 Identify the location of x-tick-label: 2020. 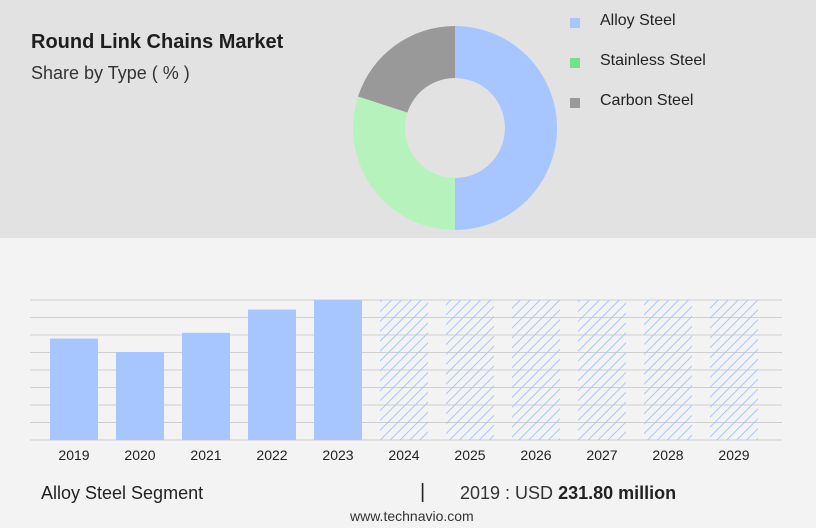
(139, 455).